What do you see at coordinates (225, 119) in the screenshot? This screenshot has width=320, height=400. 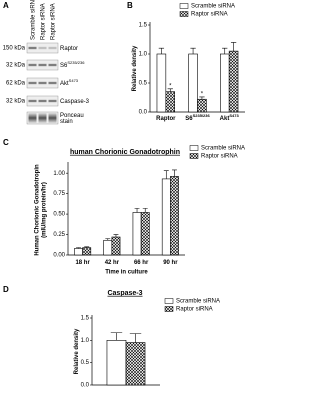 I see `category-name: Akt` at bounding box center [225, 119].